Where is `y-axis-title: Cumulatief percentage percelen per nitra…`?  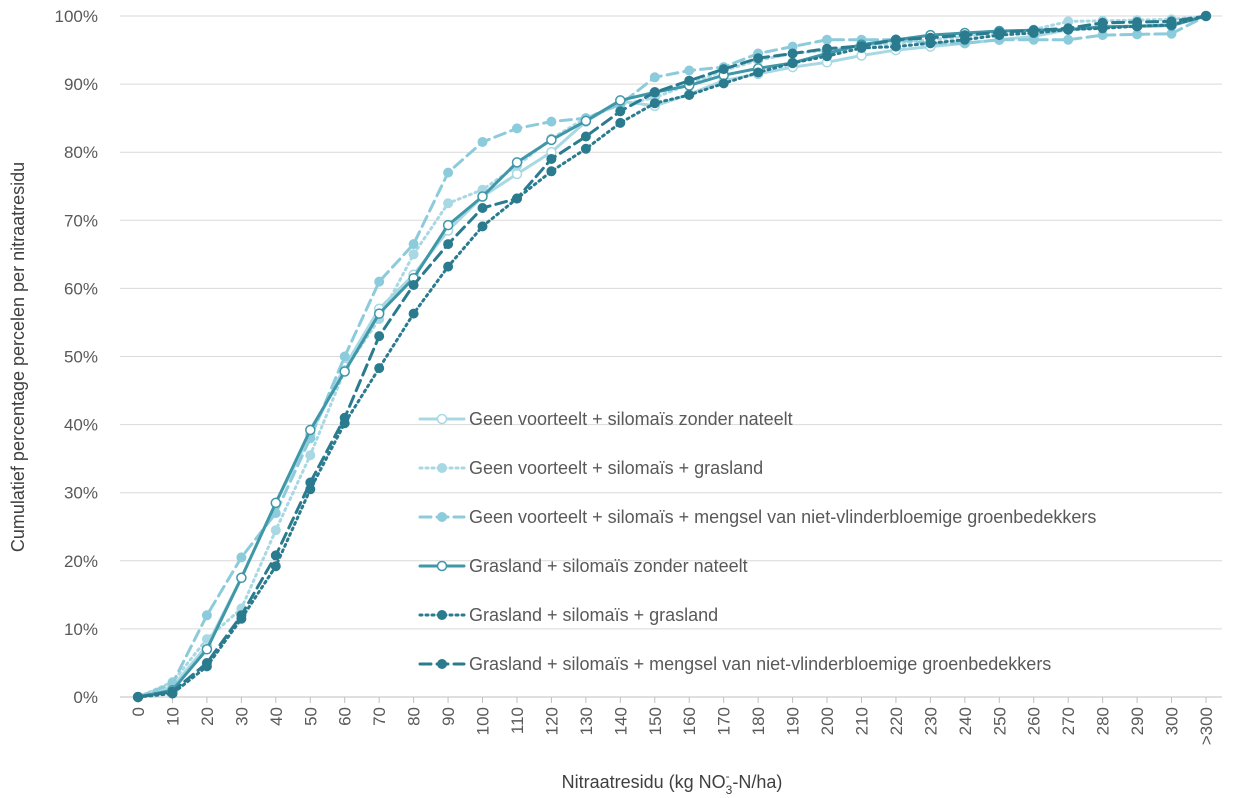
y-axis-title: Cumulatief percentage percelen per nitra… is located at coordinates (18, 357).